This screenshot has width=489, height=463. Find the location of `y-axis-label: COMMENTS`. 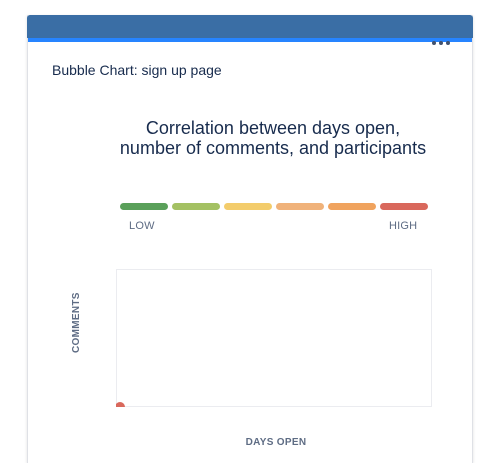

y-axis-label: COMMENTS is located at coordinates (76, 322).